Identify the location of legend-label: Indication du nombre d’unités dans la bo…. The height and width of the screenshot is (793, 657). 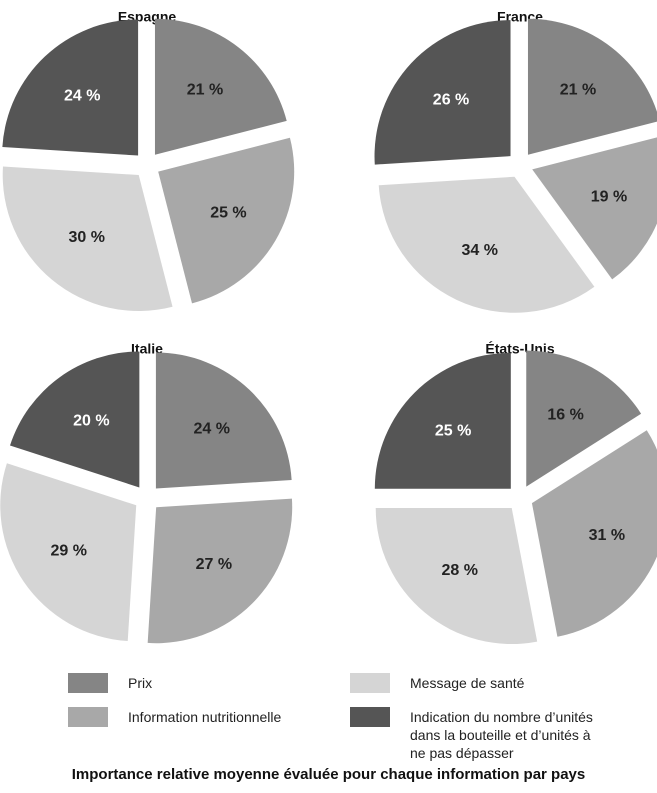
(501, 735).